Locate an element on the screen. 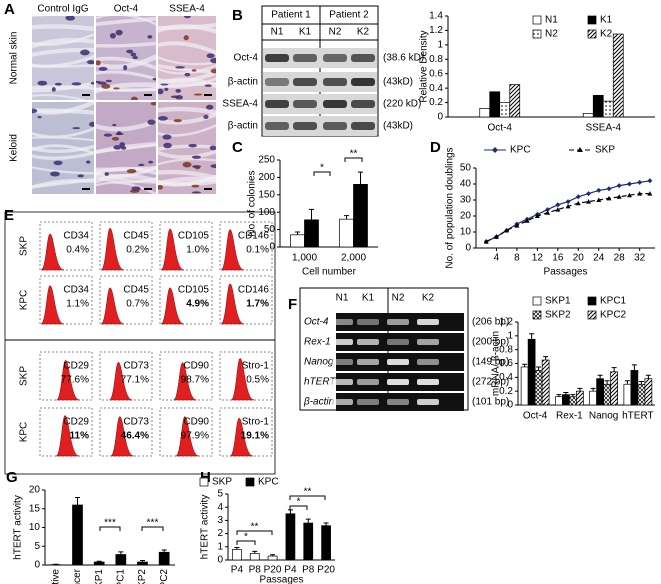 This screenshot has height=584, width=661. gel-strip is located at coordinates (400, 402).